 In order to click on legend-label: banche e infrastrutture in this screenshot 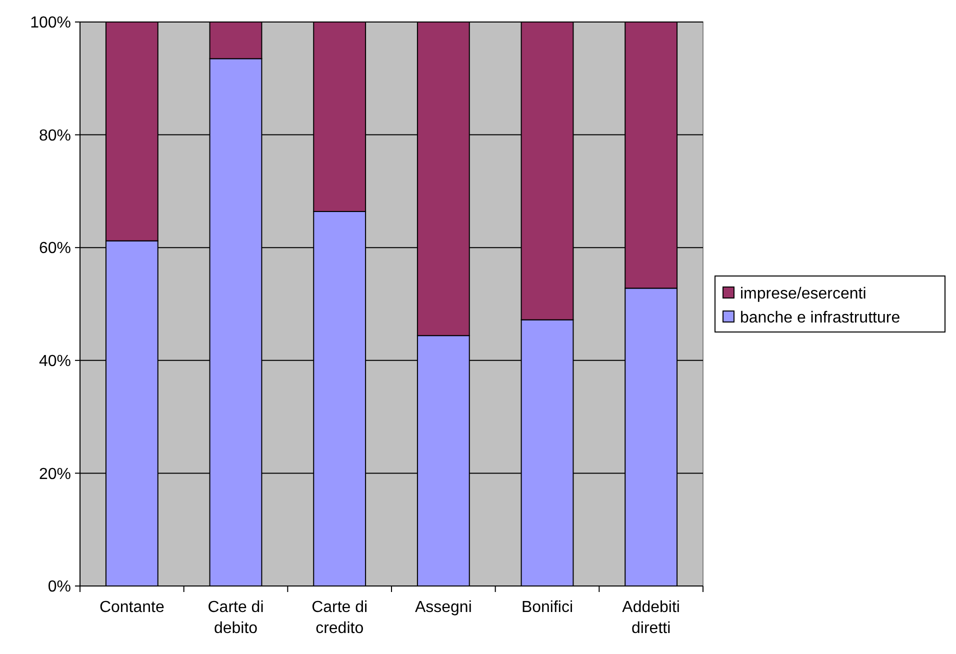, I will do `click(820, 318)`.